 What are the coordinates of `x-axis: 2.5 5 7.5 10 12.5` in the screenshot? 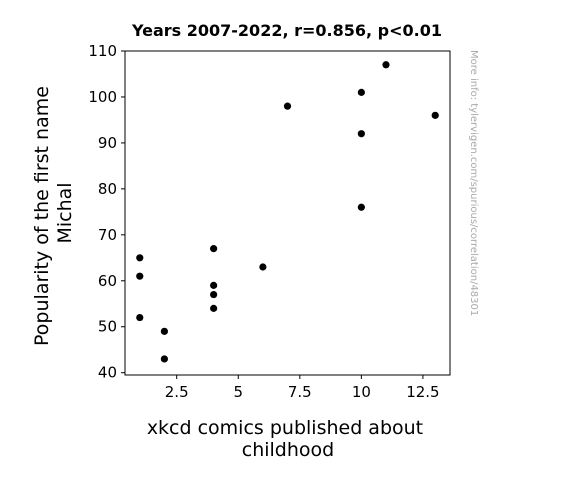 It's located at (302, 388).